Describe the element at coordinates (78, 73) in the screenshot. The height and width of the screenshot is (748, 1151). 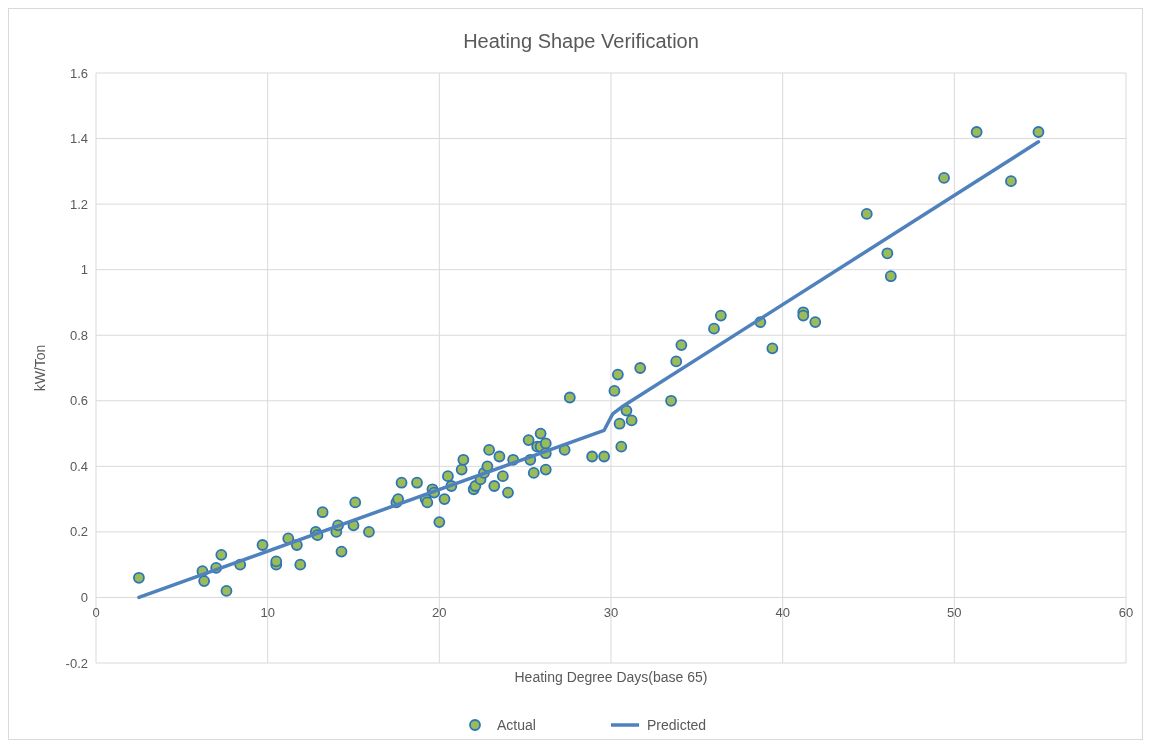
I see `y-tick-label: 1.6` at that location.